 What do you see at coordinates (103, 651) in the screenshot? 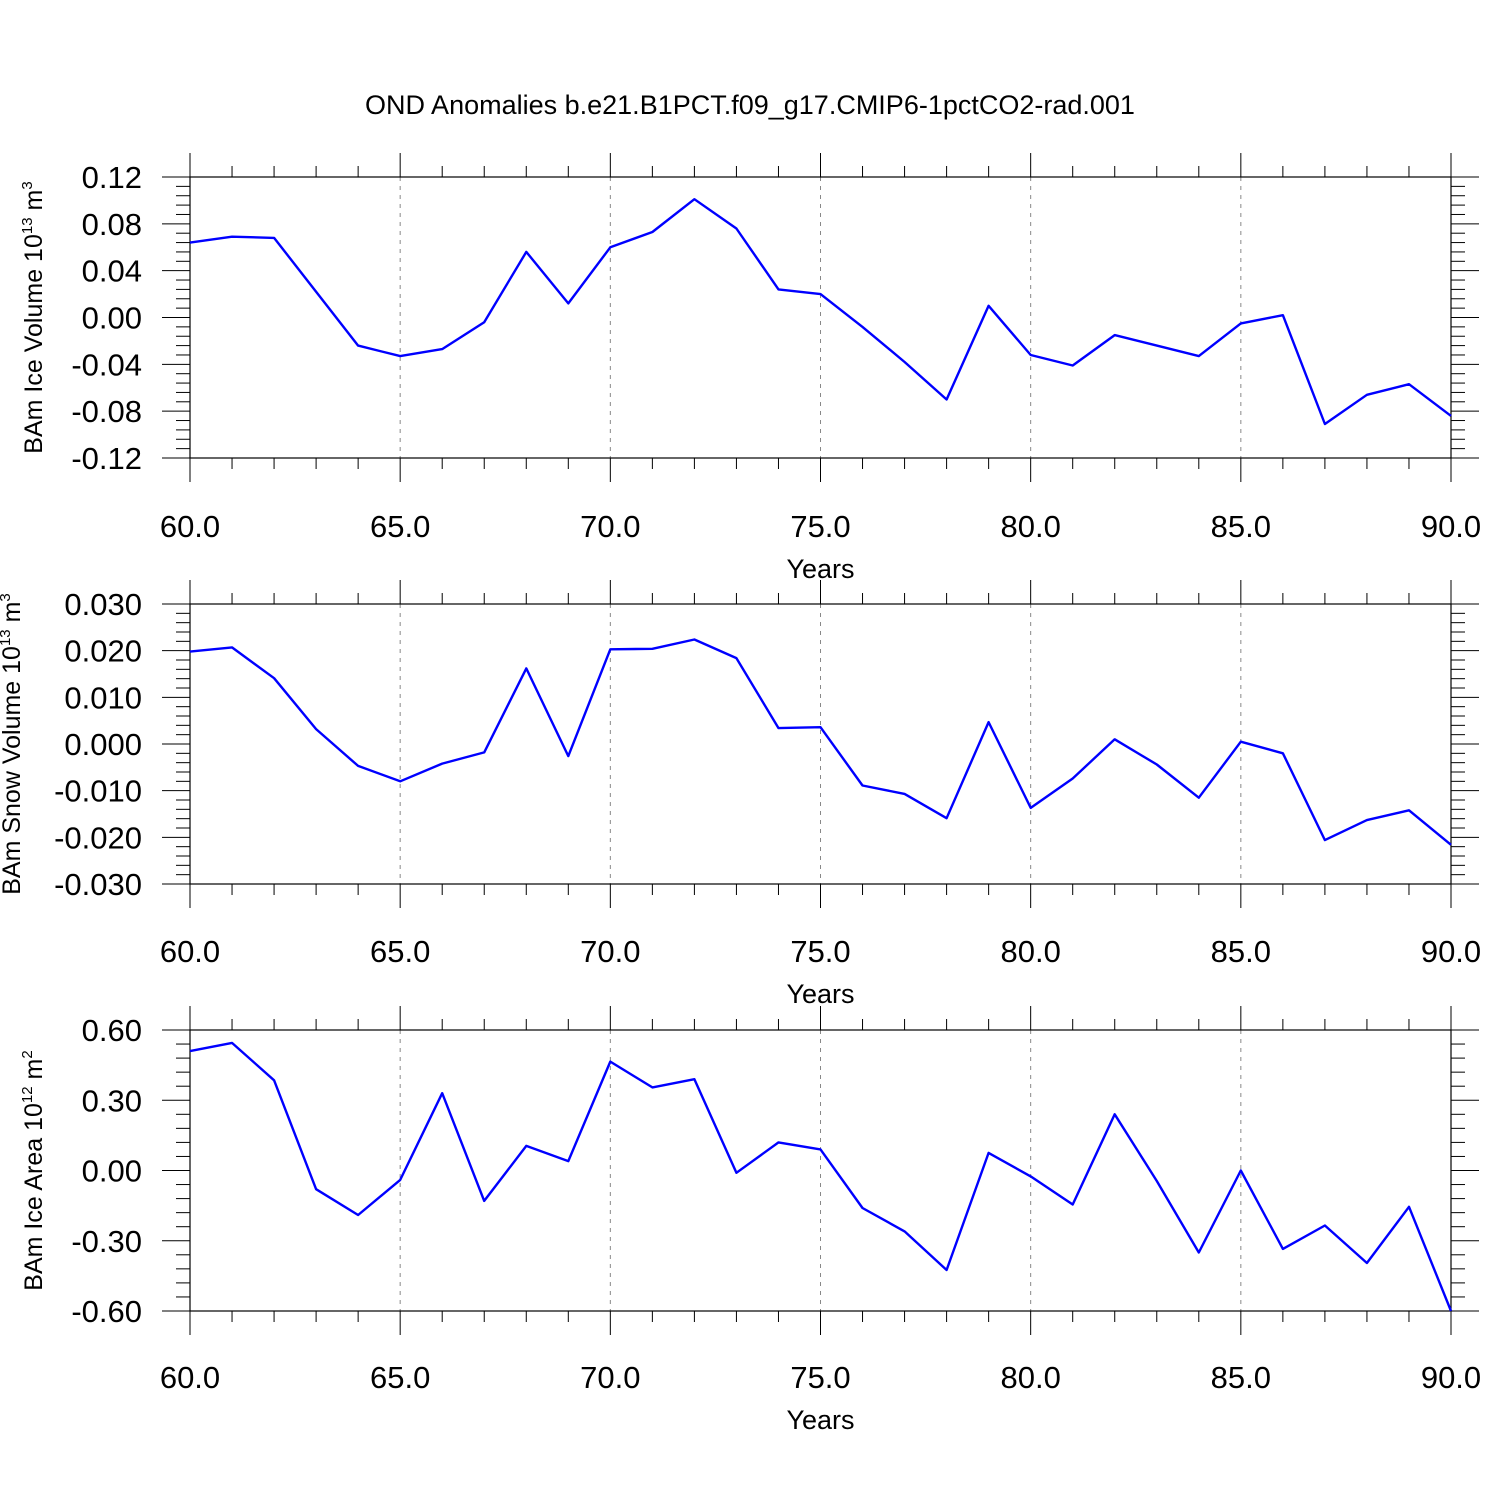
I see `y-tick-label: 0.020` at bounding box center [103, 651].